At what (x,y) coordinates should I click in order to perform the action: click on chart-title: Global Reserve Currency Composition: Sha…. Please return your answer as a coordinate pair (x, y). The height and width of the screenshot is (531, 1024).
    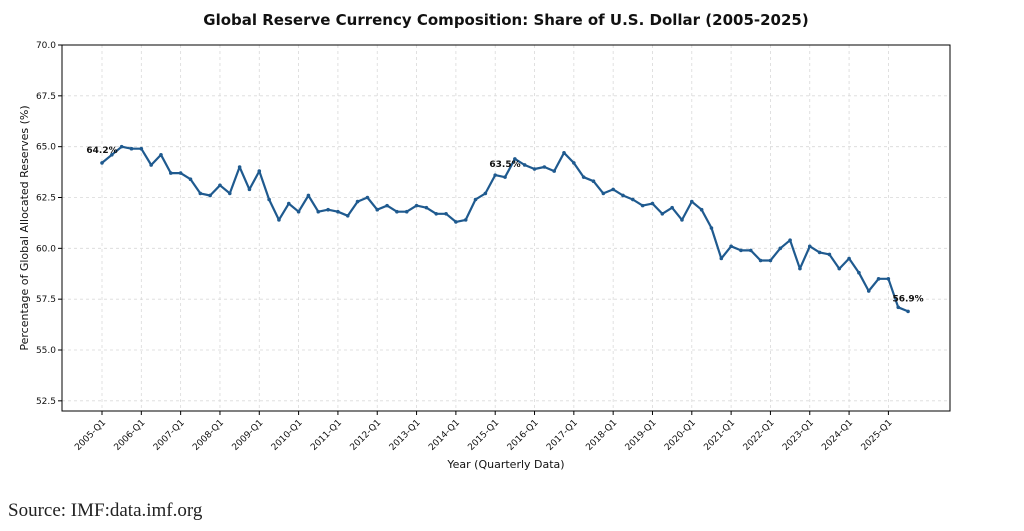
    Looking at the image, I should click on (505, 20).